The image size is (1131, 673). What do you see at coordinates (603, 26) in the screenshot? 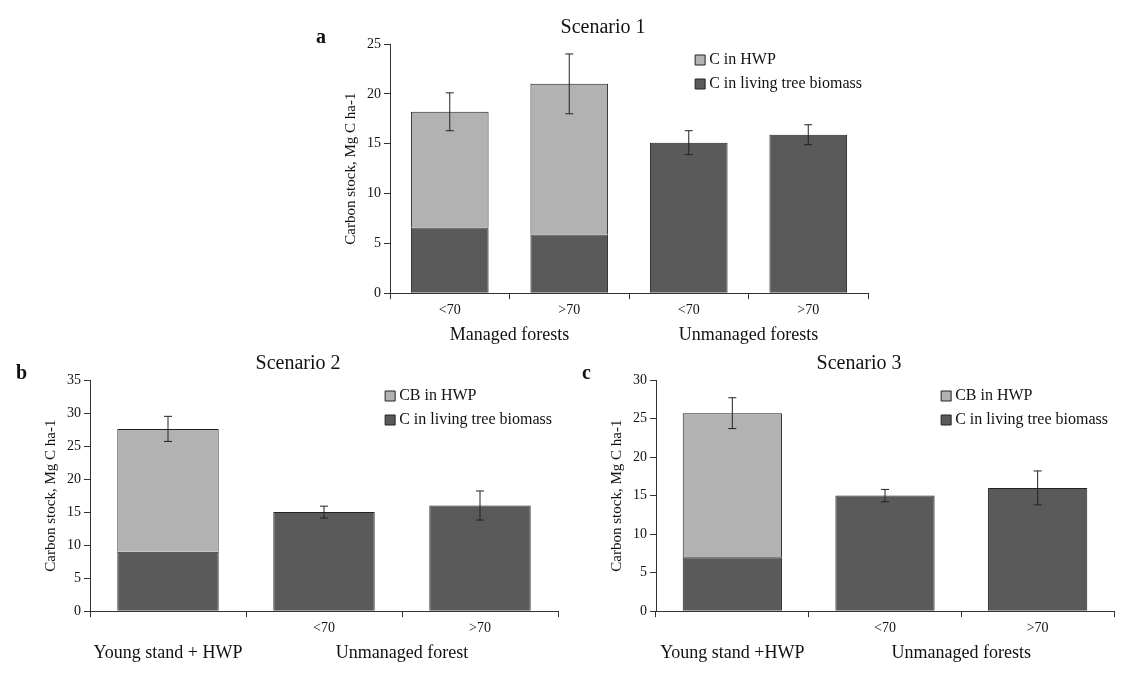
I see `chart-title: Scenario 1` at bounding box center [603, 26].